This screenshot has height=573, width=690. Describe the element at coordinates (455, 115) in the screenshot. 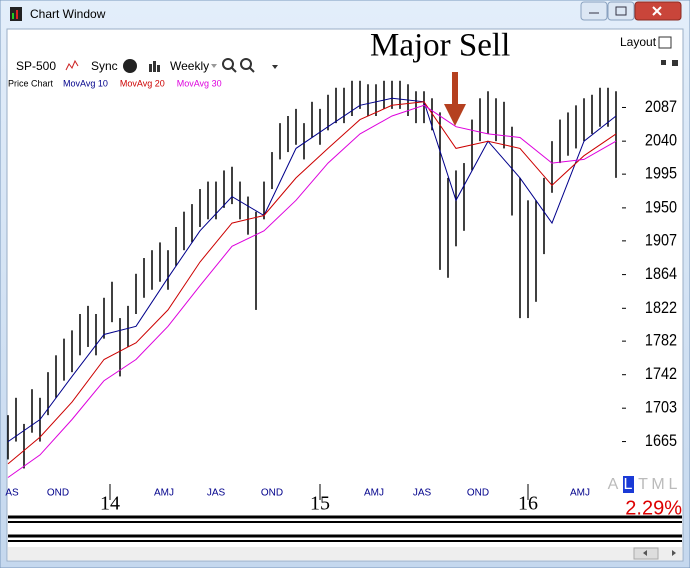

I see `annotation-arrow` at that location.